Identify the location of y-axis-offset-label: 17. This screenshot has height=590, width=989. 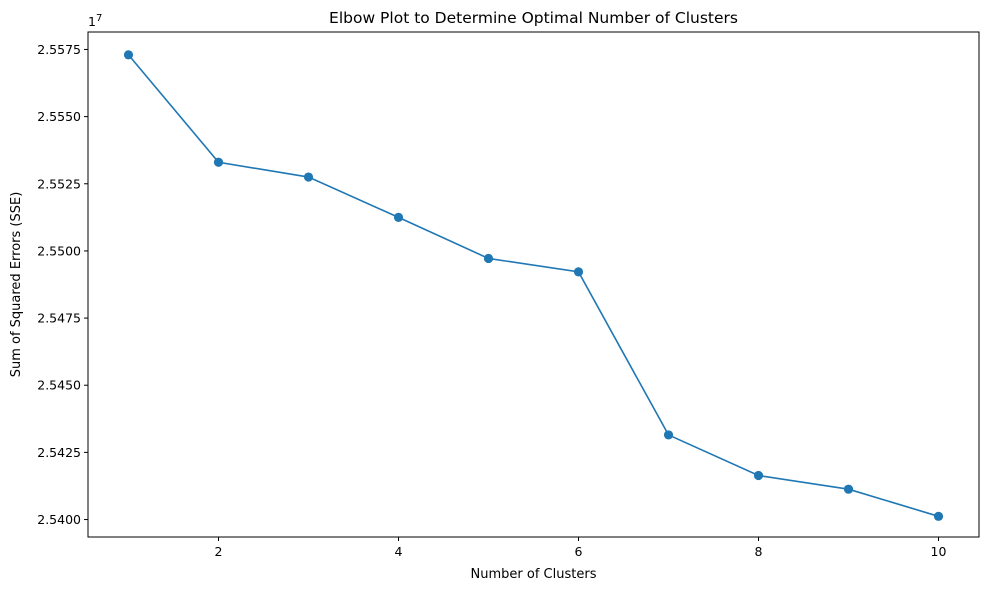
(95, 21).